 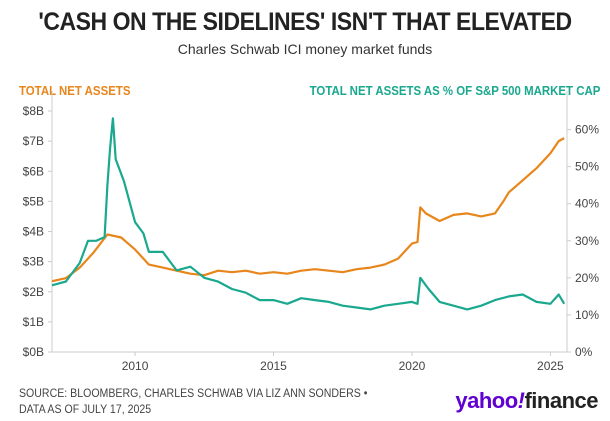 I want to click on left-axis-label: TOTAL NET ASSETS, so click(x=75, y=90).